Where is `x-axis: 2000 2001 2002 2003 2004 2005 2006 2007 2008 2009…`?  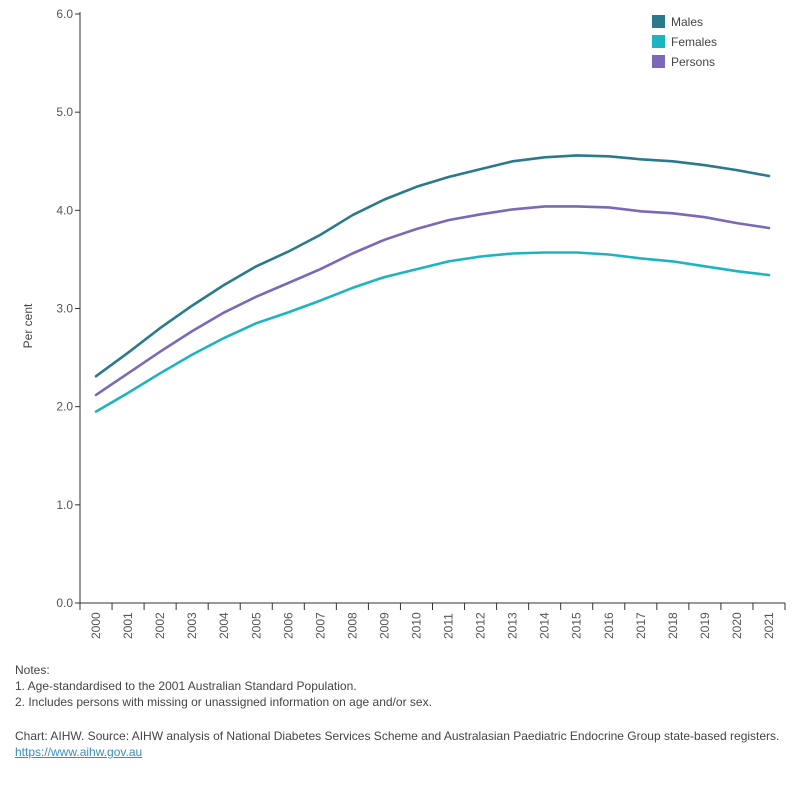 x-axis: 2000 2001 2002 2003 2004 2005 2006 2007 2008 2009… is located at coordinates (432, 620).